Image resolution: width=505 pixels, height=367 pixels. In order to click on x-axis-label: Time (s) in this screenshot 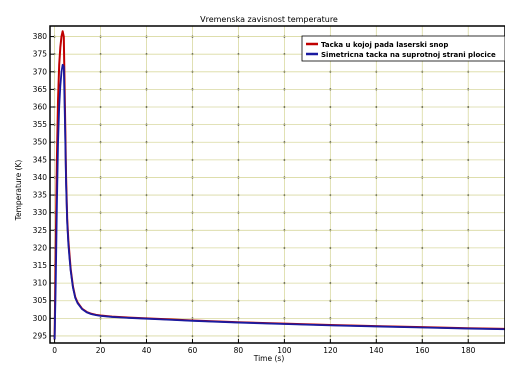, I will do `click(269, 358)`.